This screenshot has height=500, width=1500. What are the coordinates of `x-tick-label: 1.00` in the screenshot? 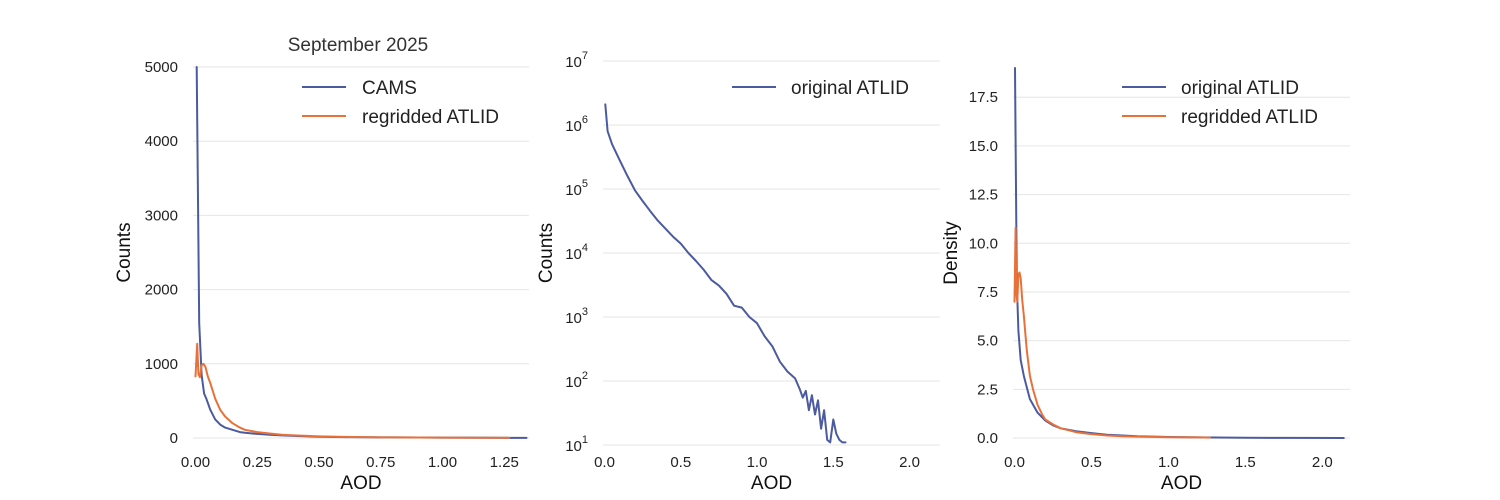 It's located at (442, 462).